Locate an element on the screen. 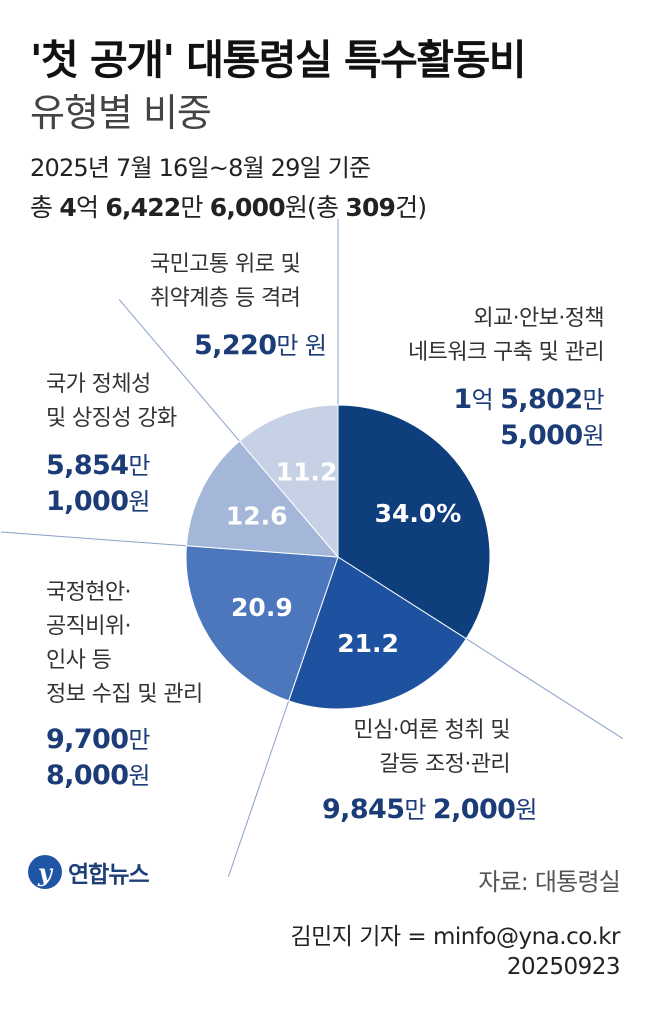  source-text: 자료: 대통령실 is located at coordinates (549, 882).